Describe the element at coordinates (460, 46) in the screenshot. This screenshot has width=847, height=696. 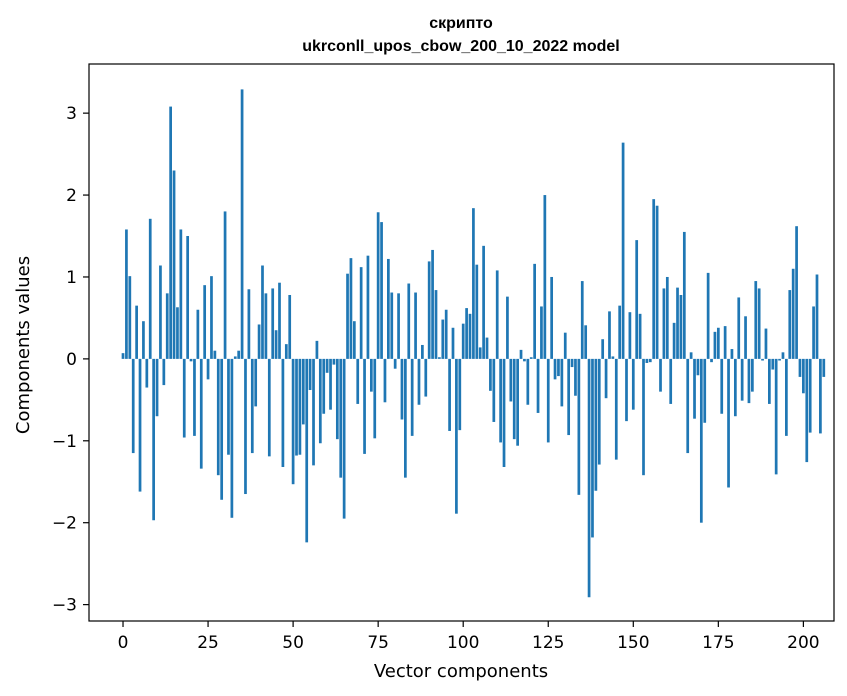
I see `chart-title-line-2: ukrconll_upos_cbow_200_10_2022 model` at that location.